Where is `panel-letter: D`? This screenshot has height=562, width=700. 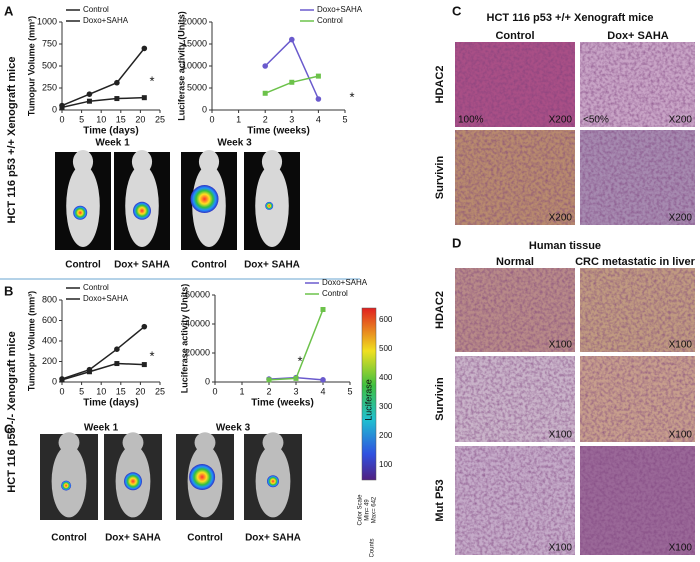
panel-letter: D is located at coordinates (456, 242).